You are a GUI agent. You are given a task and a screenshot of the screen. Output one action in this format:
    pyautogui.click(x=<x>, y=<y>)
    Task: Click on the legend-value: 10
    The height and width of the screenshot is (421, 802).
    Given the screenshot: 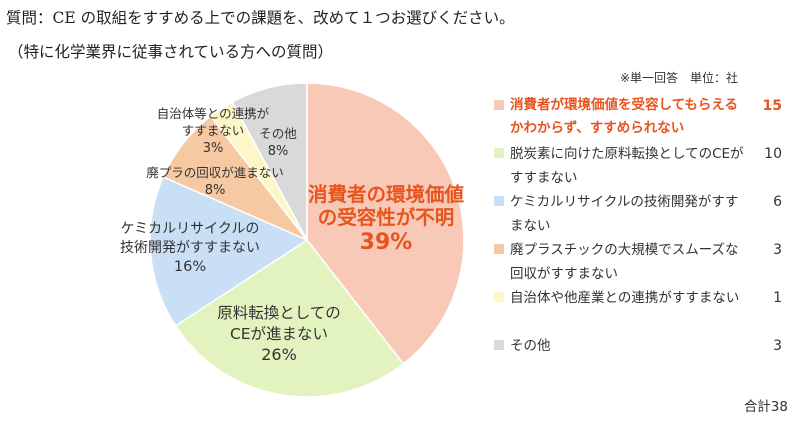 What is the action you would take?
    pyautogui.click(x=773, y=154)
    